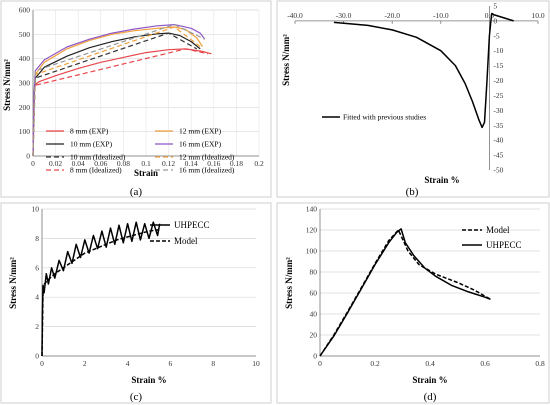  What do you see at coordinates (207, 170) in the screenshot?
I see `legend-label-16mm-ideal: 16 mm (Idealized)` at bounding box center [207, 170].